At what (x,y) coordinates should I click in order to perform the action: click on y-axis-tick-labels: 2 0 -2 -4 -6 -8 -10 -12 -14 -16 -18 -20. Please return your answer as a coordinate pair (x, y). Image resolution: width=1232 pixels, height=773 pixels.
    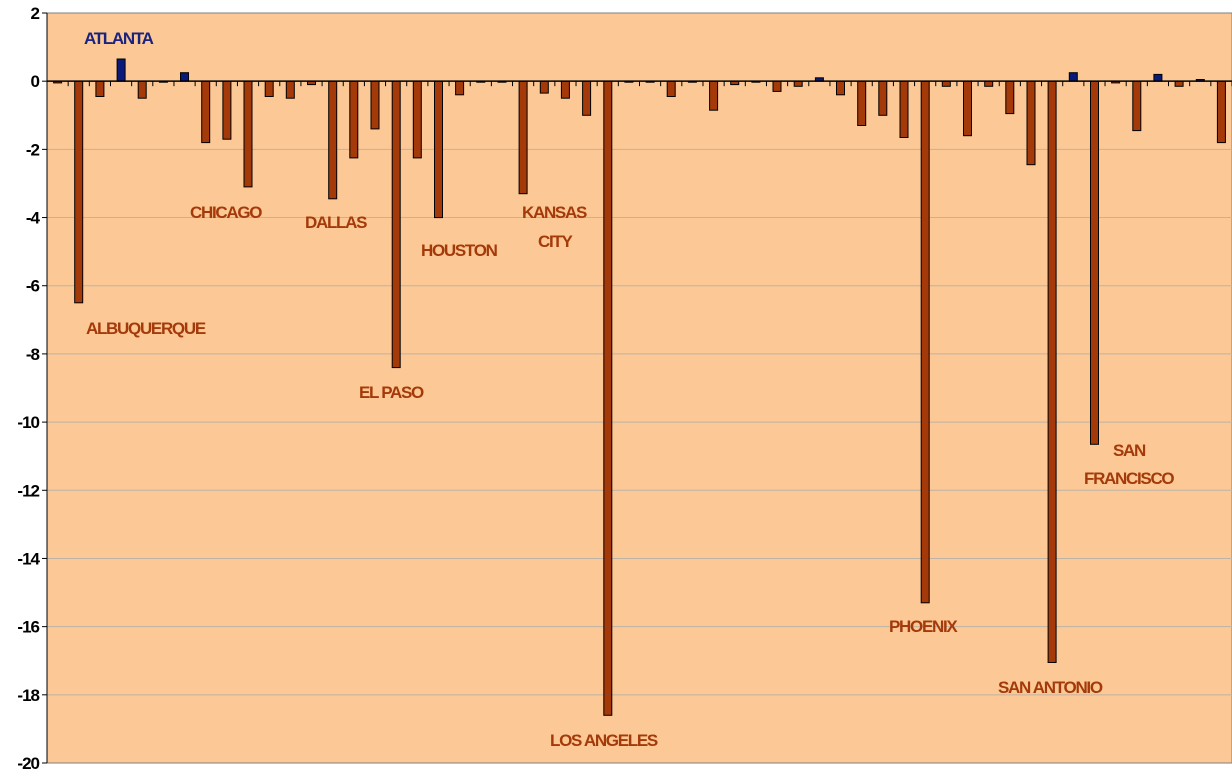
    Looking at the image, I should click on (29, 388).